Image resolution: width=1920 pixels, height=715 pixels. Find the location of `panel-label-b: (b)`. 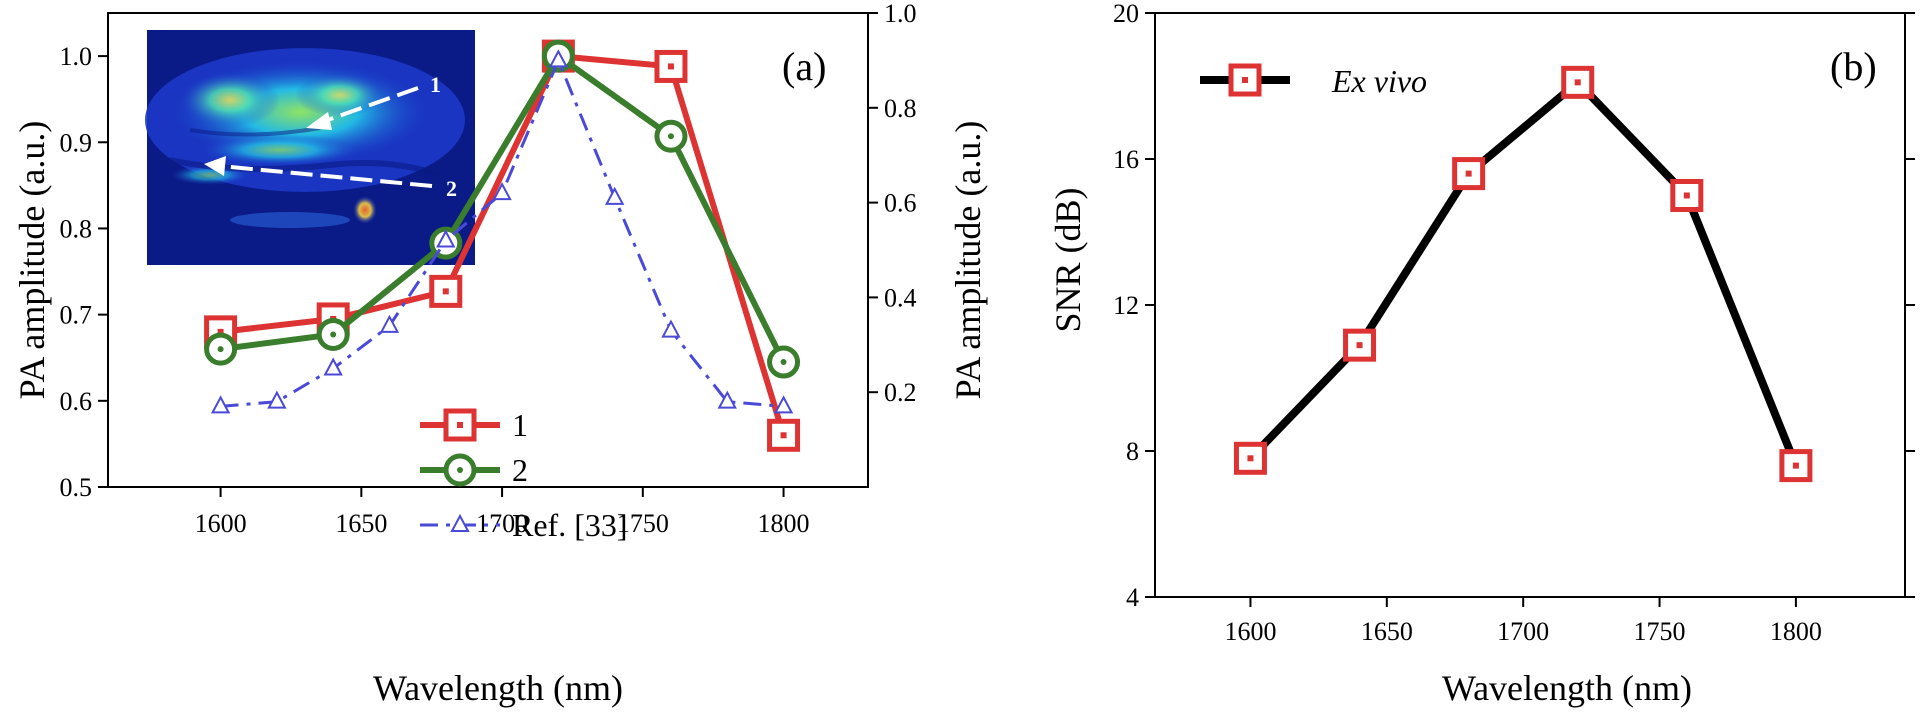

panel-label-b: (b) is located at coordinates (1853, 66).